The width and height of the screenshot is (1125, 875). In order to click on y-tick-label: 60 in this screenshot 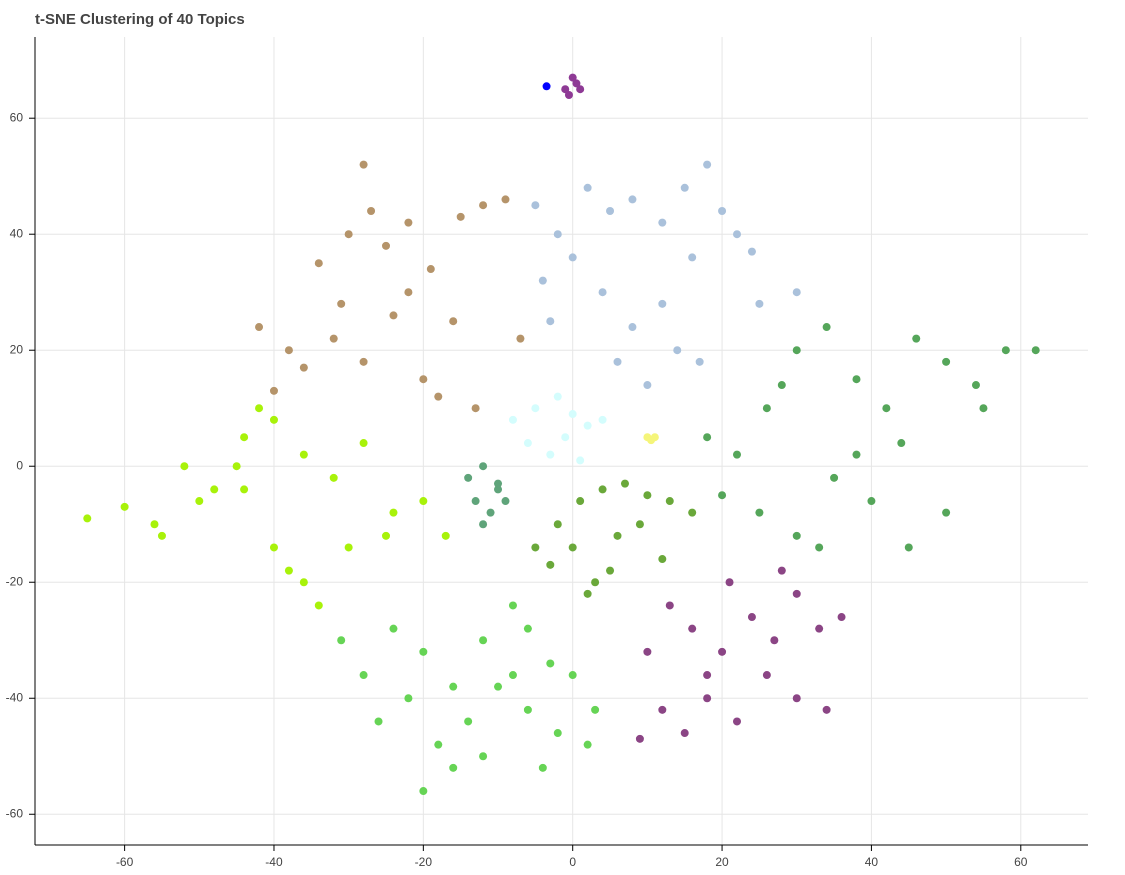, I will do `click(17, 117)`.